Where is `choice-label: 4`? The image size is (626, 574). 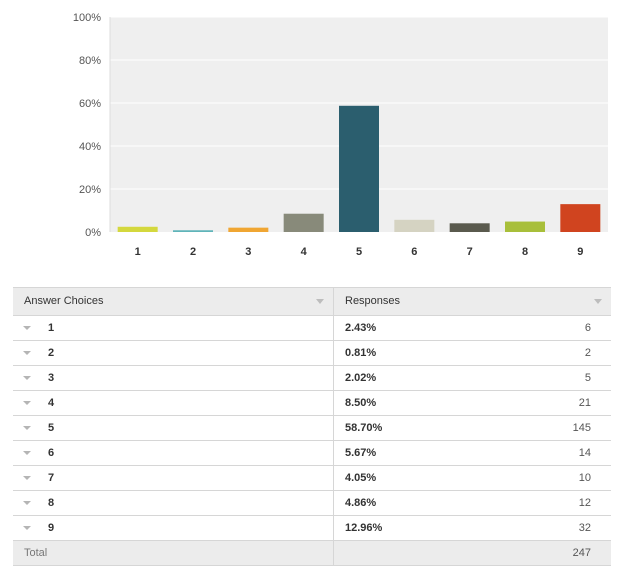
choice-label: 4 is located at coordinates (51, 403).